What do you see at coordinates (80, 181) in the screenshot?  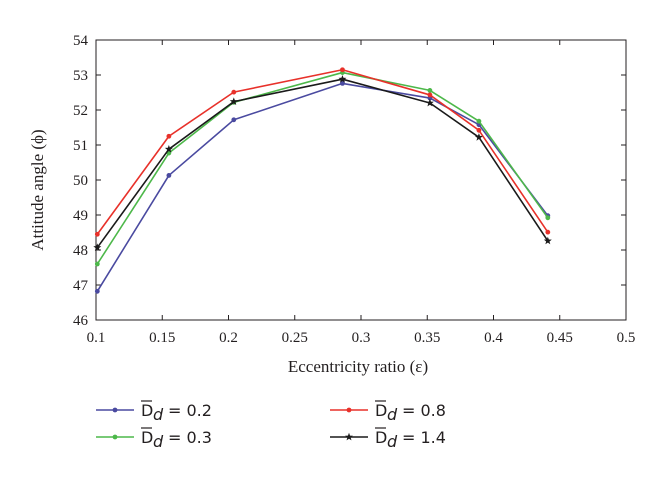 I see `y-tick-label: 50` at bounding box center [80, 181].